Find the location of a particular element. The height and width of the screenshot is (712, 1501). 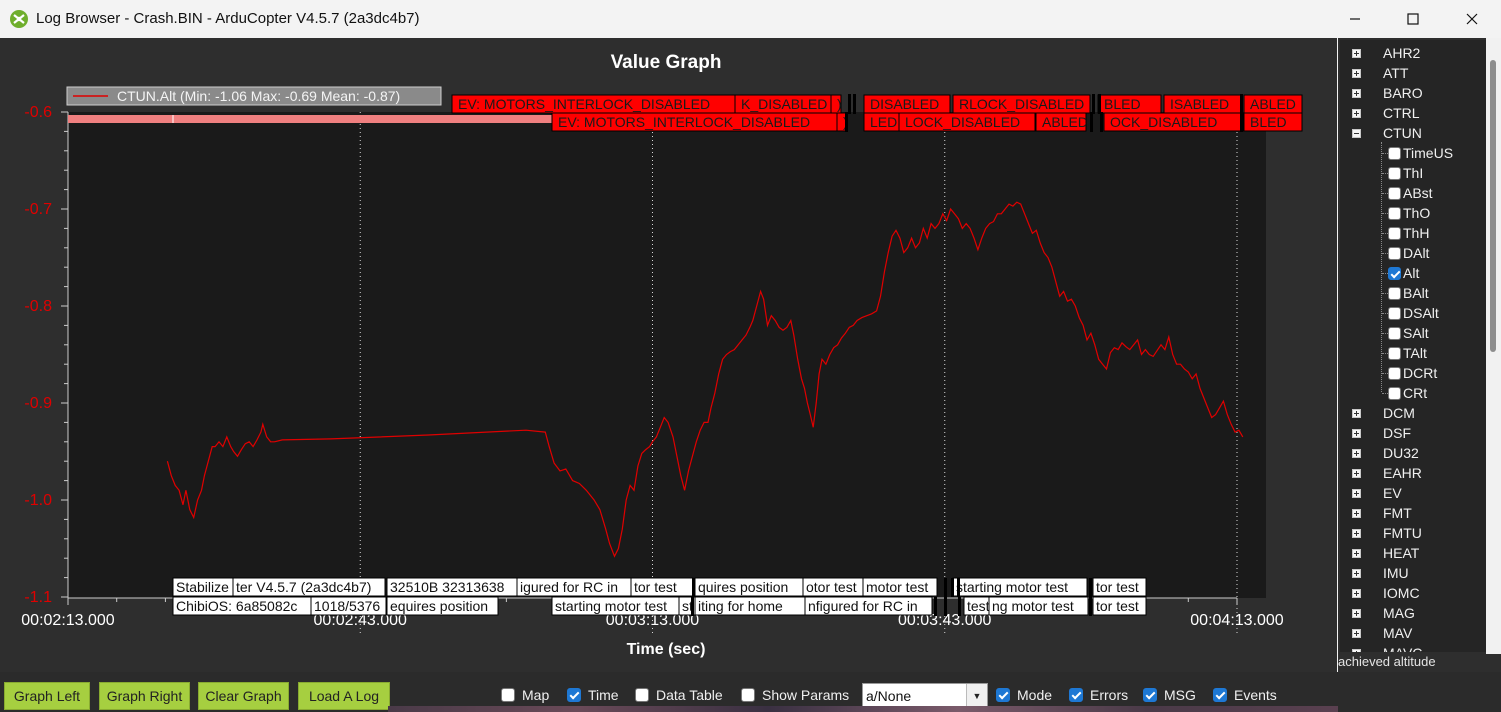

tree-scrollbar is located at coordinates (1493, 346).